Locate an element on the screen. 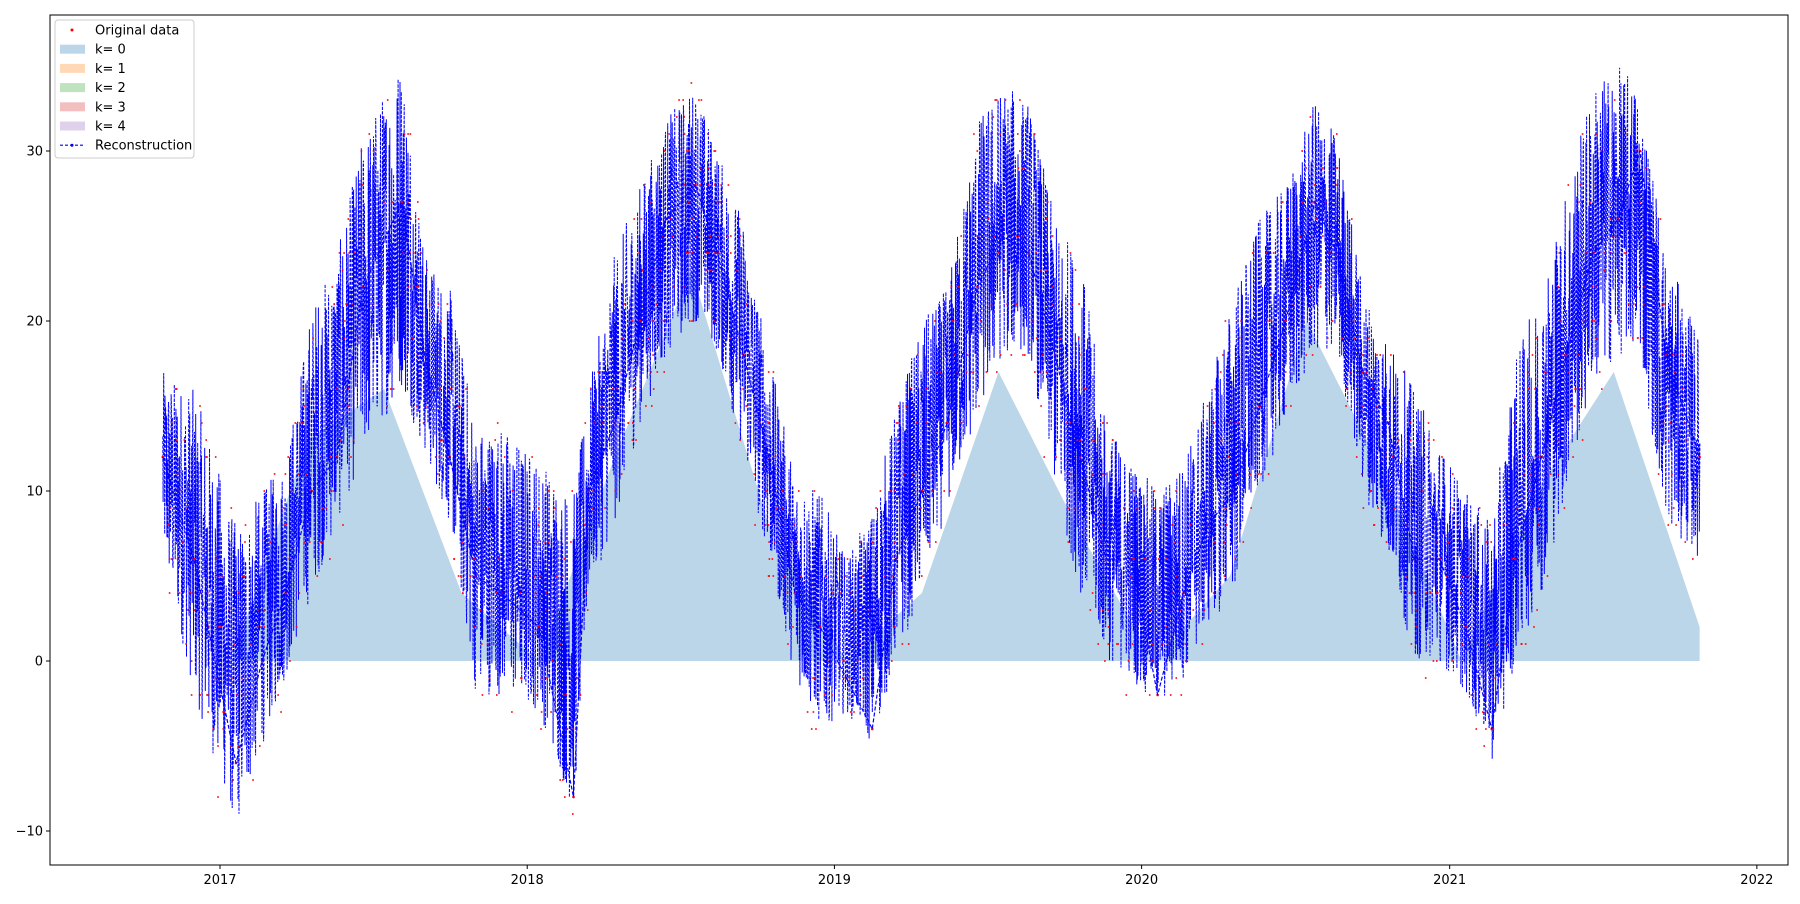 The width and height of the screenshot is (1800, 904). legend-marker-point is located at coordinates (72, 145).